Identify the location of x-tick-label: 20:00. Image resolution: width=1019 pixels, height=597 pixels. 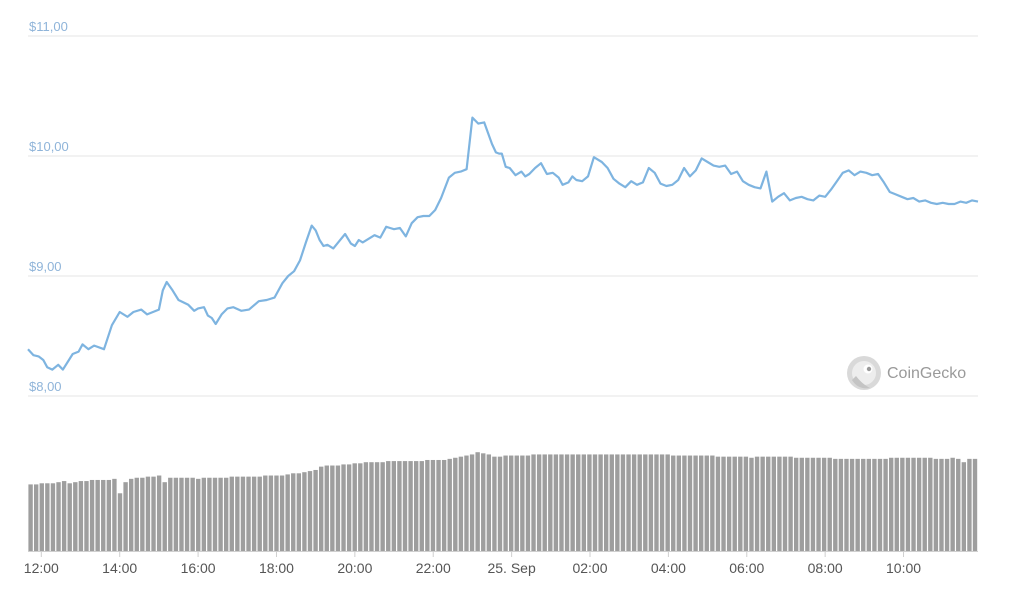
(354, 568).